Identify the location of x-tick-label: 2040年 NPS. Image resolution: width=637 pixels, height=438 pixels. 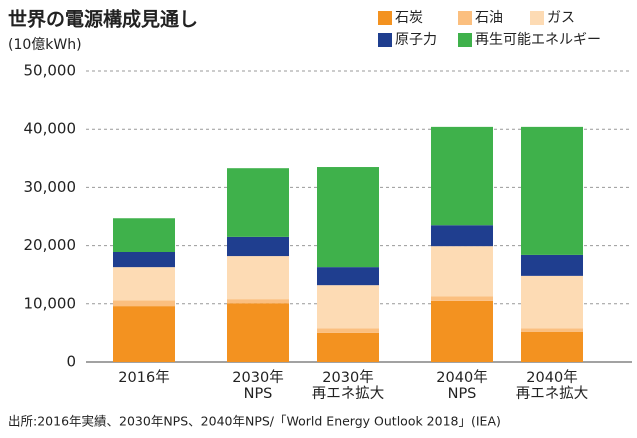
(461, 385).